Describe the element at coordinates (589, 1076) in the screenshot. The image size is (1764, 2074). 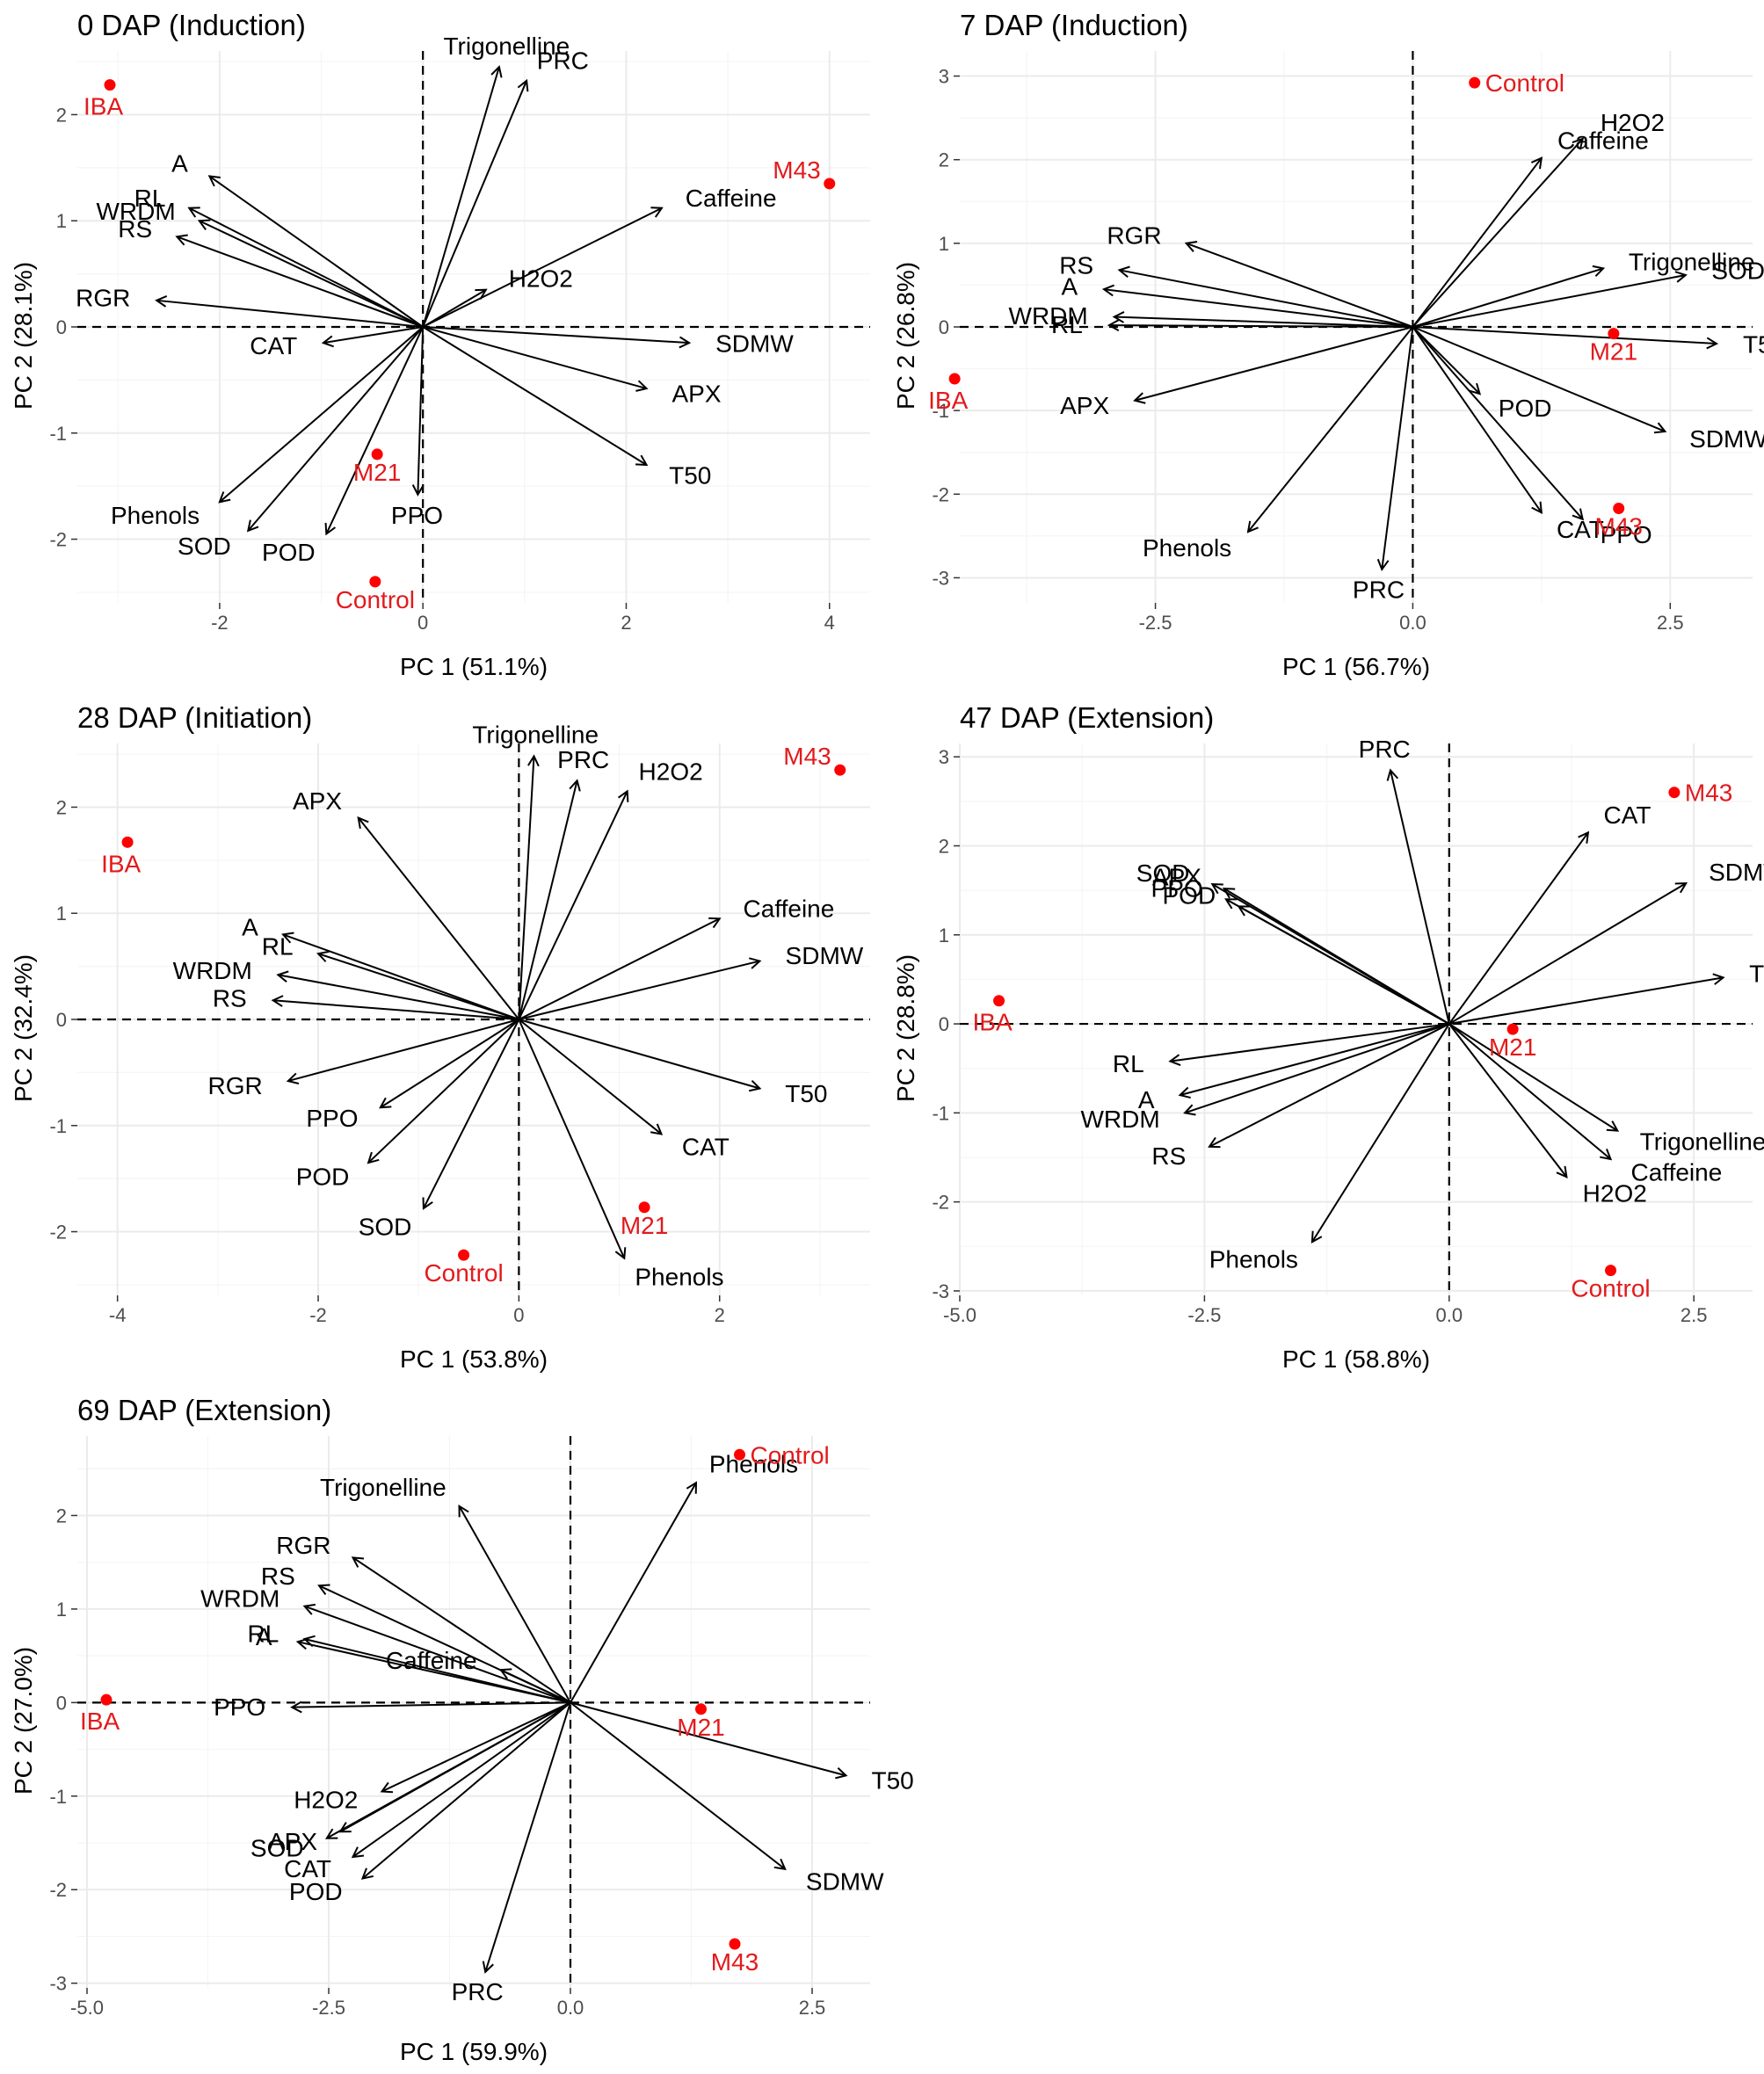
I see `loading-vector-cat` at that location.